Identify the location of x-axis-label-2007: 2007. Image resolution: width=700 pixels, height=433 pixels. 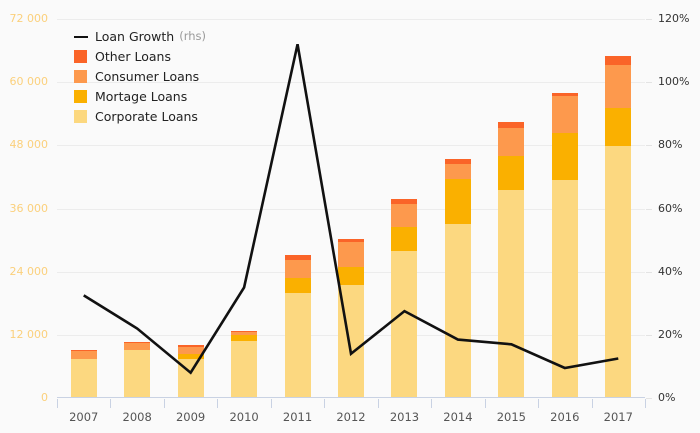
(84, 417).